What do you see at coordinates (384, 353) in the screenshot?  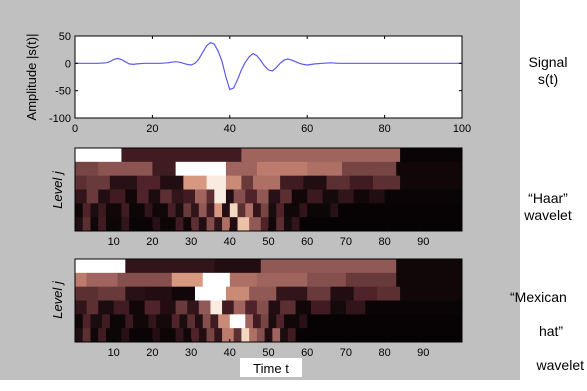 I see `mexican-hat-xtick-label: 80` at bounding box center [384, 353].